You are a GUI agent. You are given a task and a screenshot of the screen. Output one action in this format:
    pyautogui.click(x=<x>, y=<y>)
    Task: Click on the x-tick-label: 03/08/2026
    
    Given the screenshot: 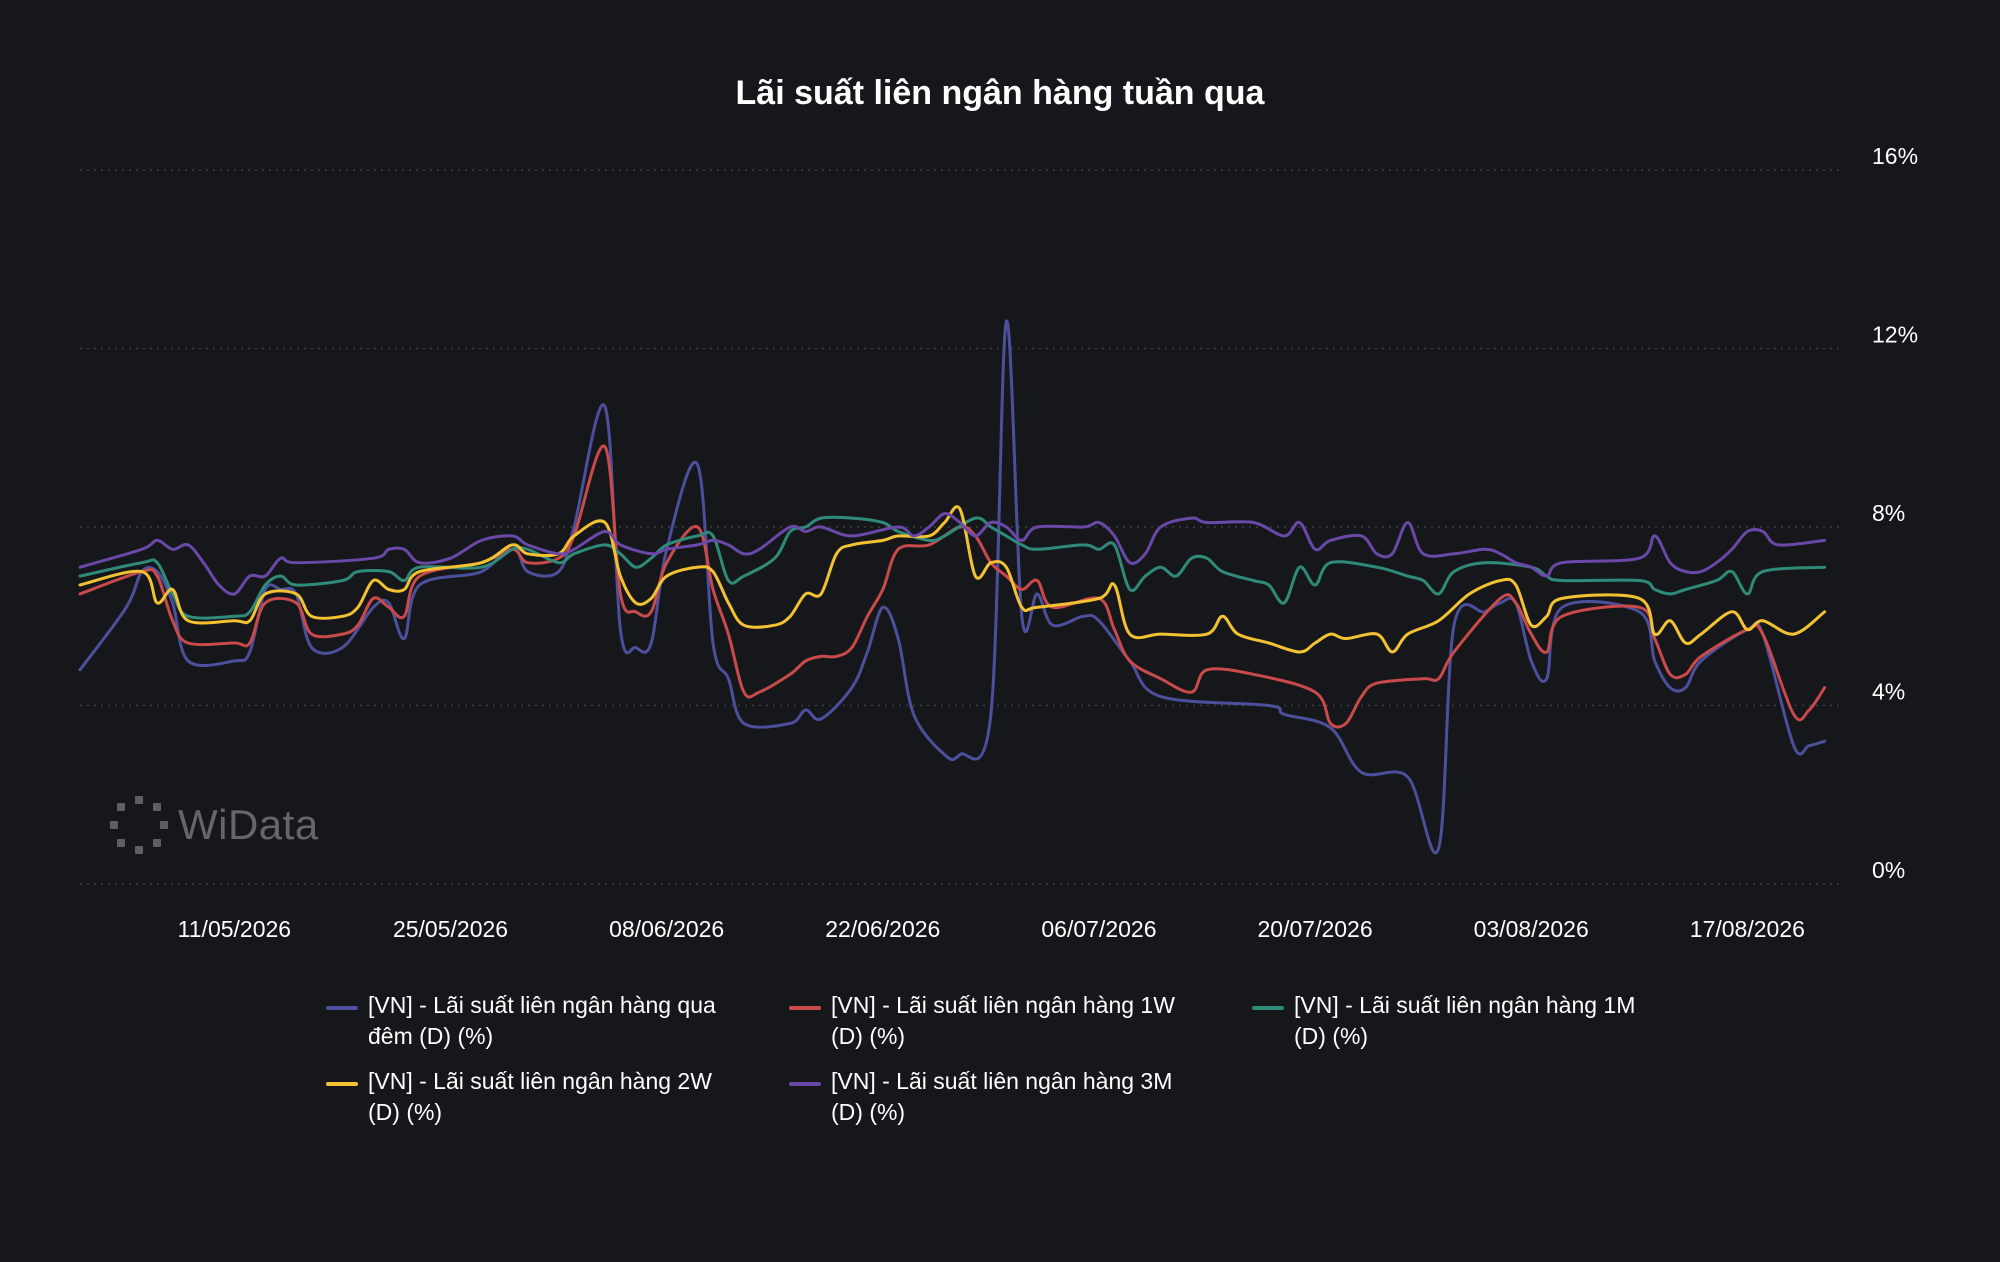 What is the action you would take?
    pyautogui.click(x=1531, y=929)
    